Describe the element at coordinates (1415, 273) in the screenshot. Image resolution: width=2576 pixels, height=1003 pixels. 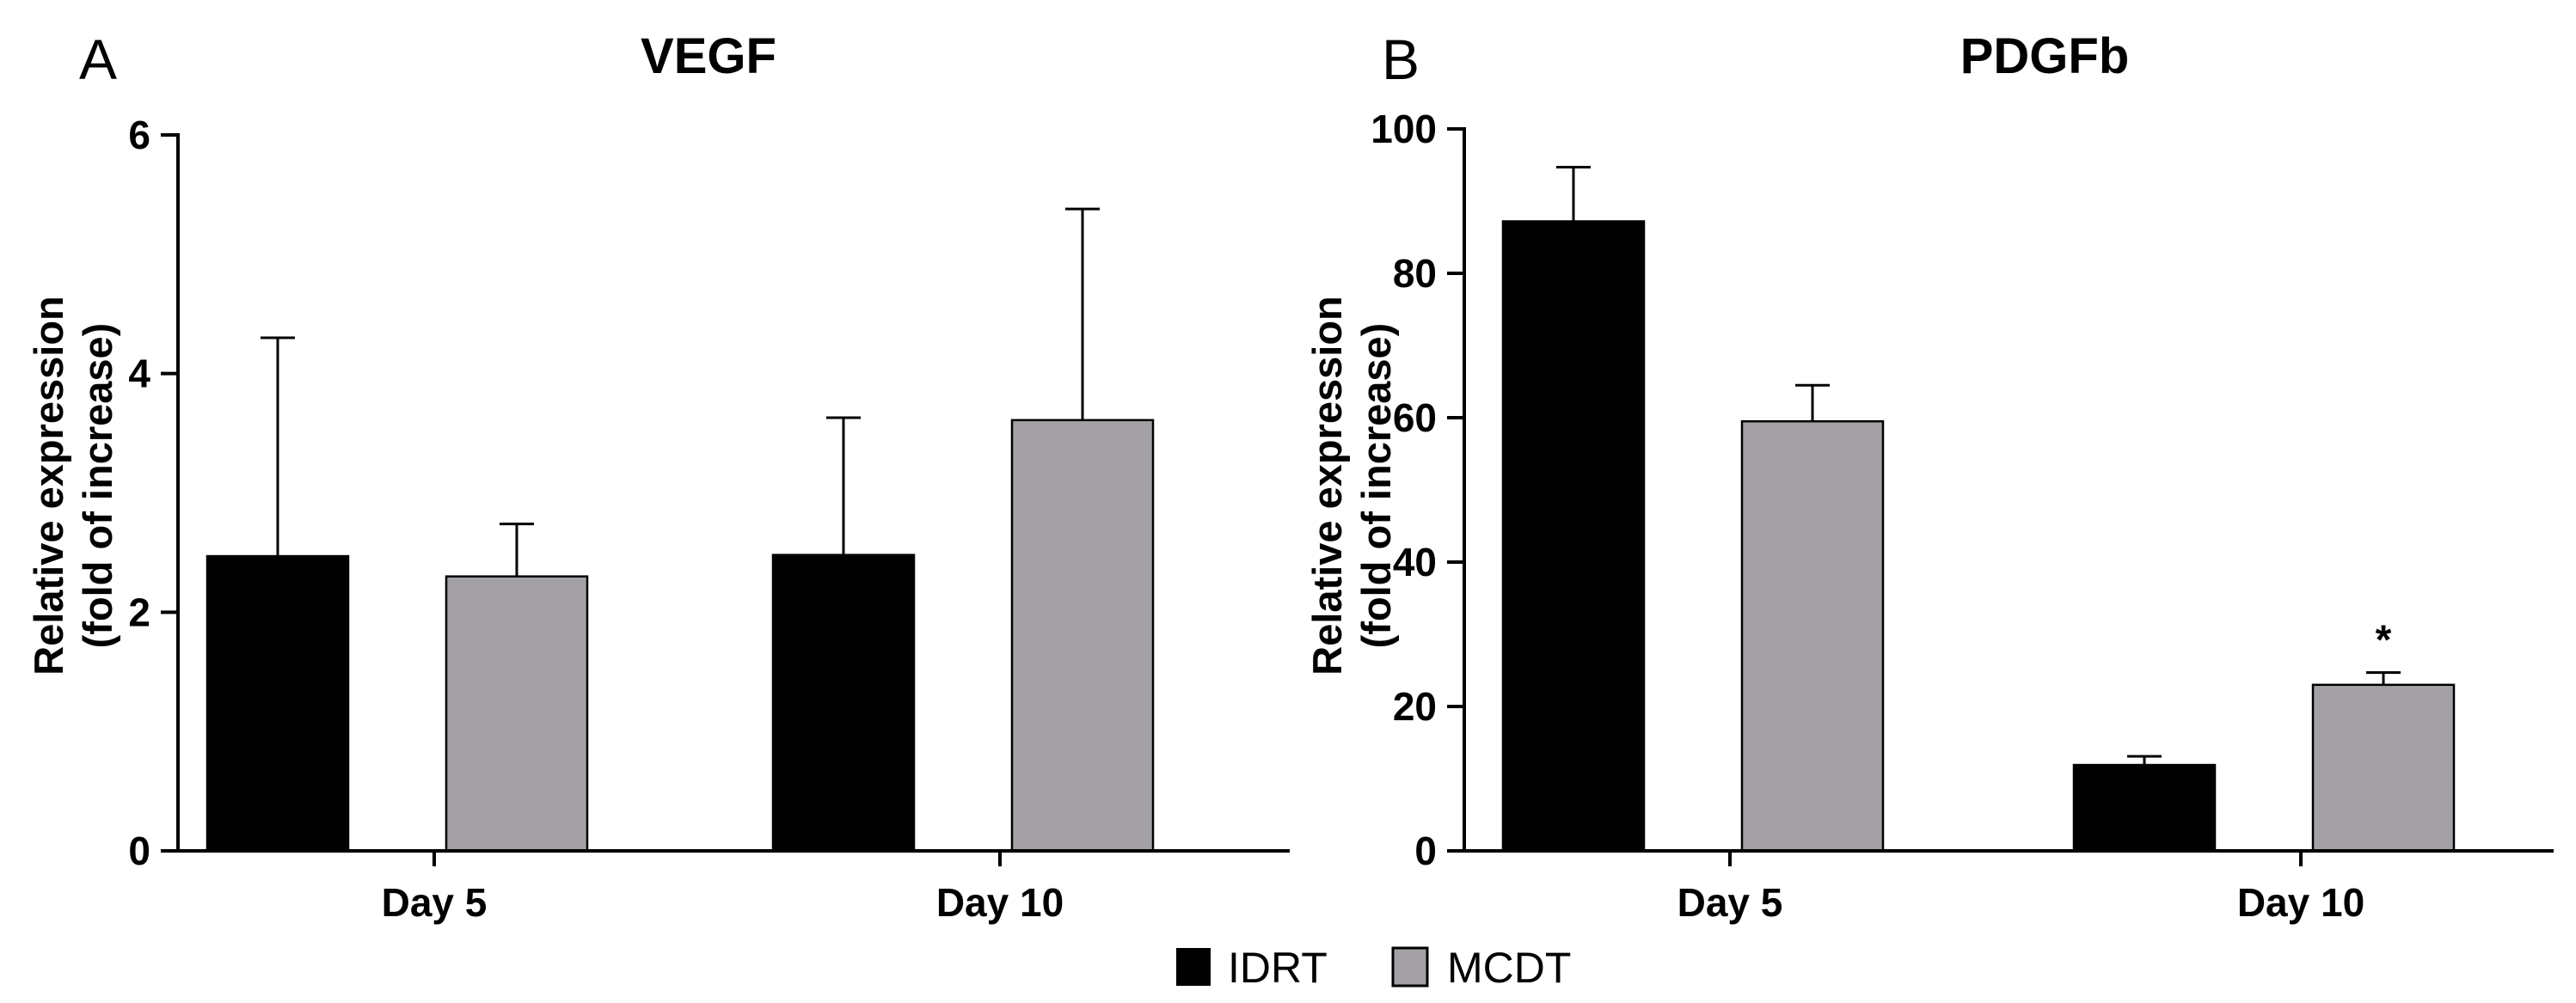
I see `panel-b-ytick-label-4: 80` at that location.